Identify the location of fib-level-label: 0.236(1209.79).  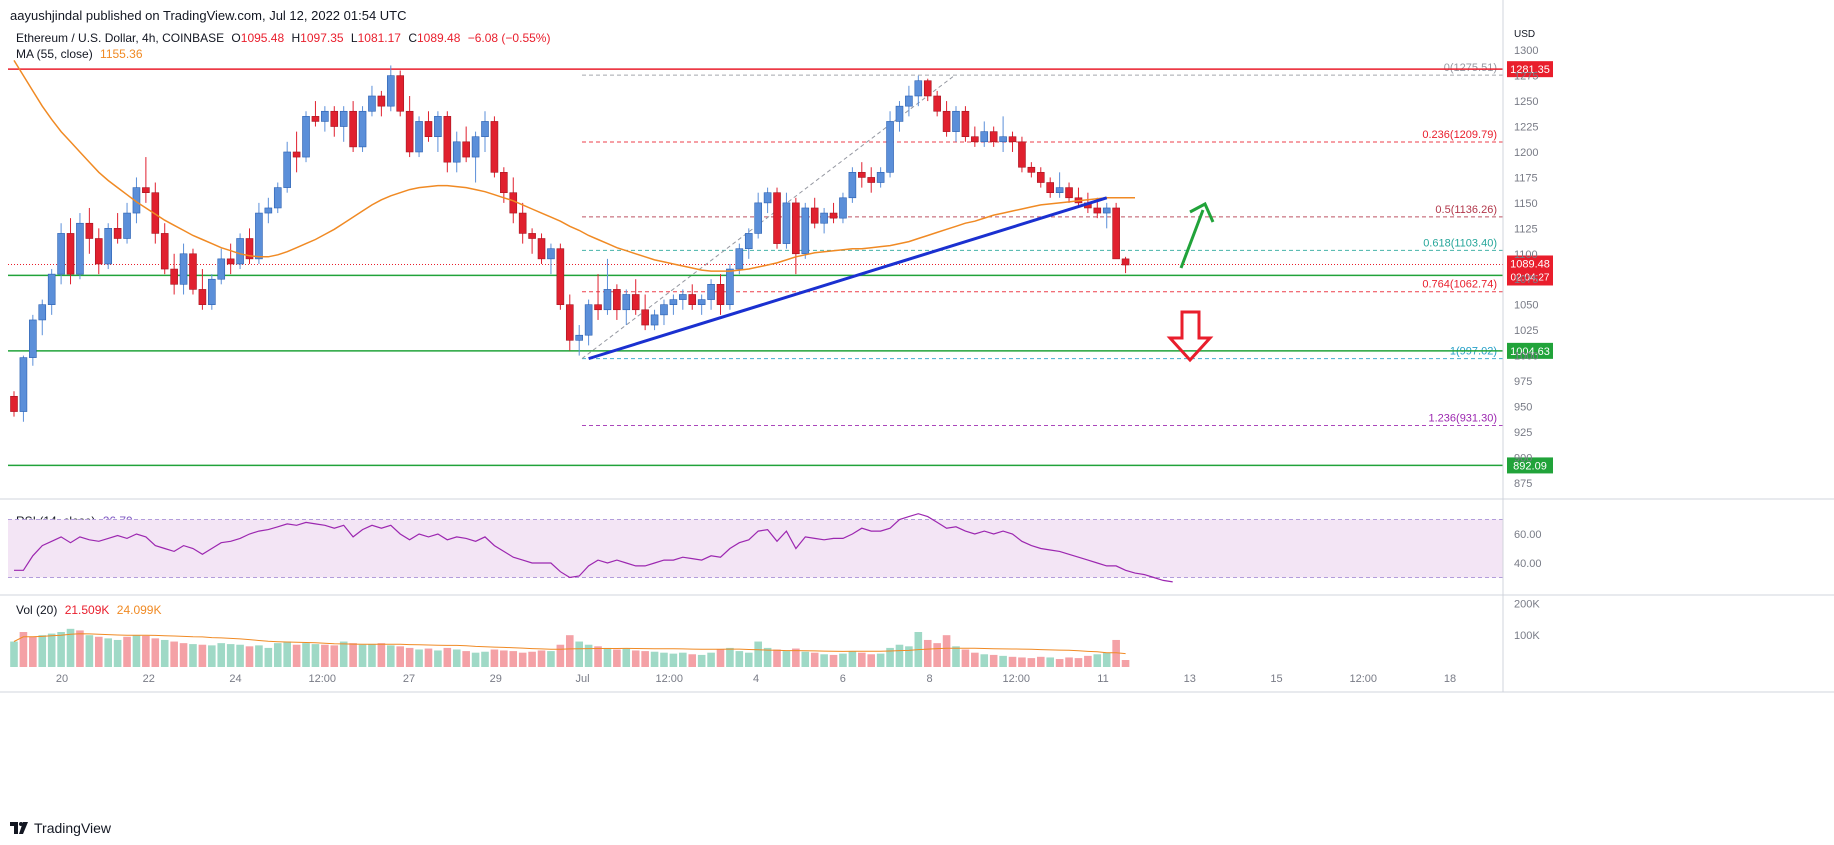
(1459, 135).